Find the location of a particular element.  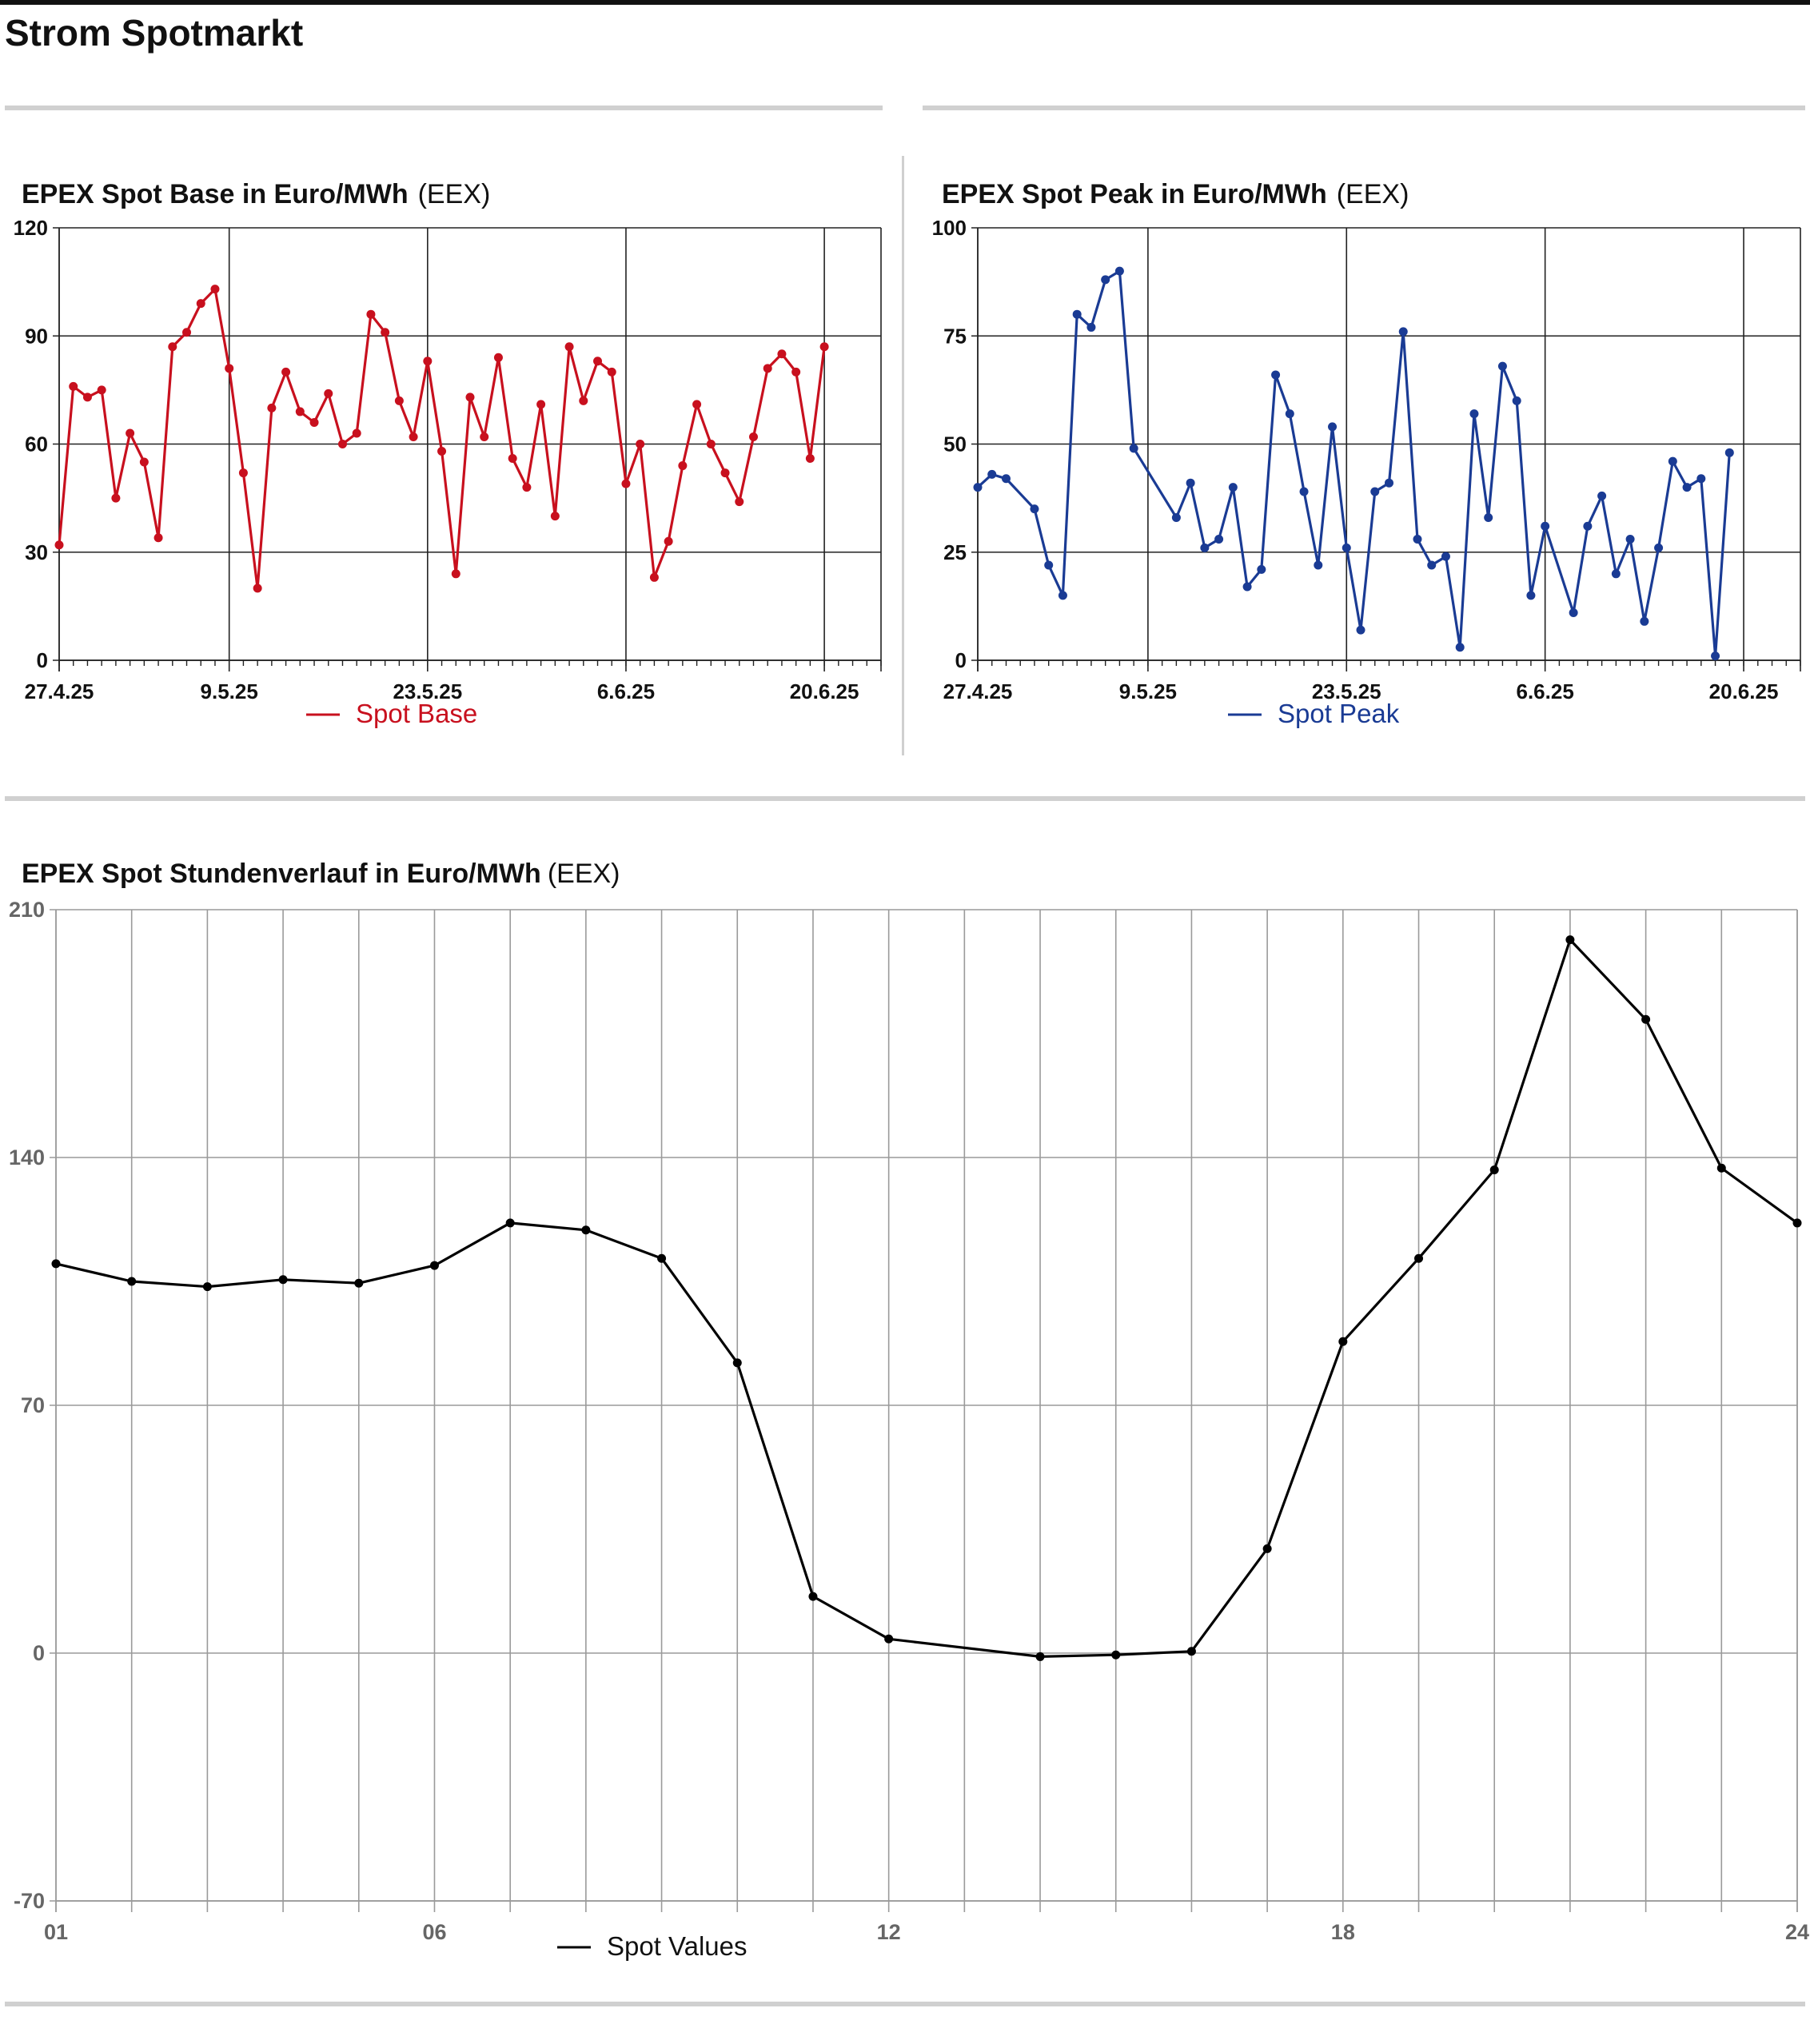

peak-y-tick-label: 50 is located at coordinates (955, 444).